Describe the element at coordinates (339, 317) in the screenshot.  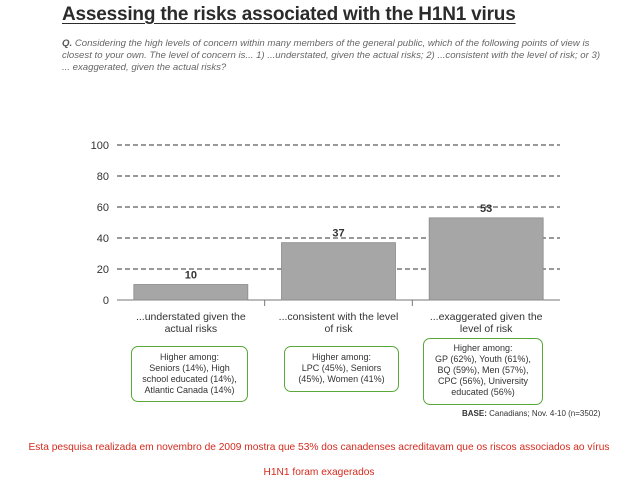
I see `x-tick-label-line: ...consistent with the level` at that location.